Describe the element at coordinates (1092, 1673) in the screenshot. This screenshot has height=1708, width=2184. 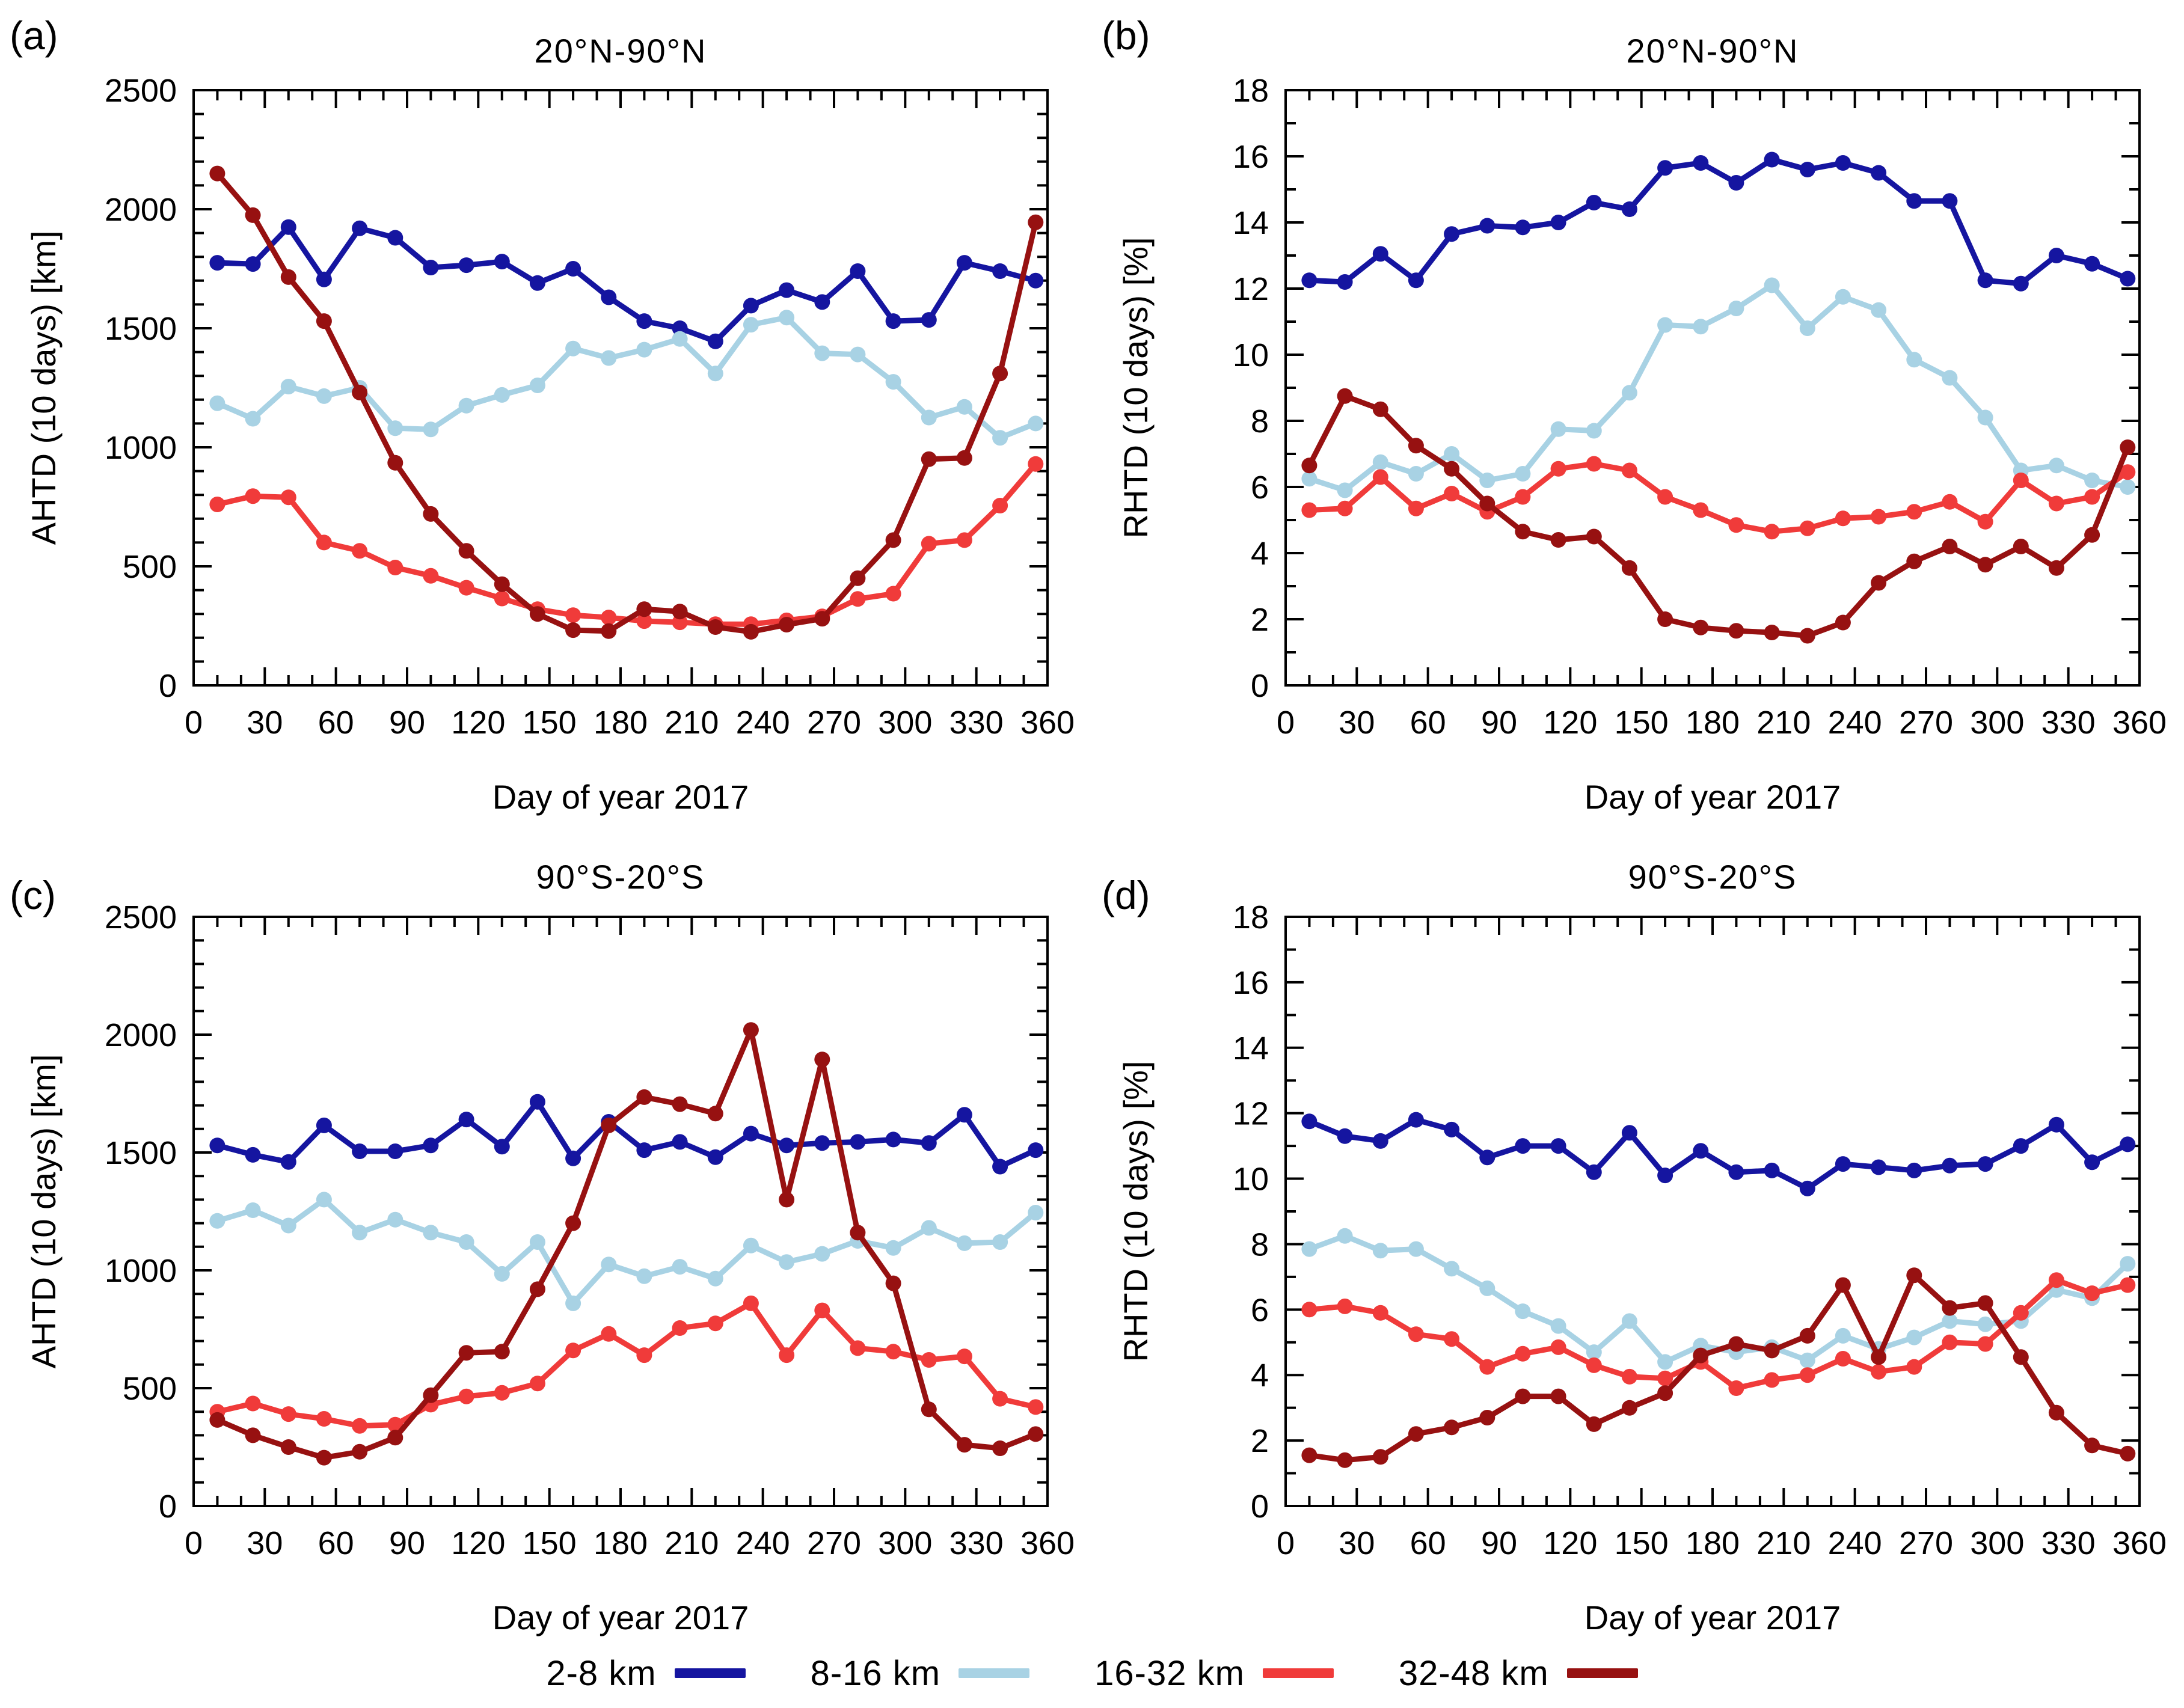
I see `legend: 2-8 km 8-16 km 16-32 km 32-48 km` at that location.